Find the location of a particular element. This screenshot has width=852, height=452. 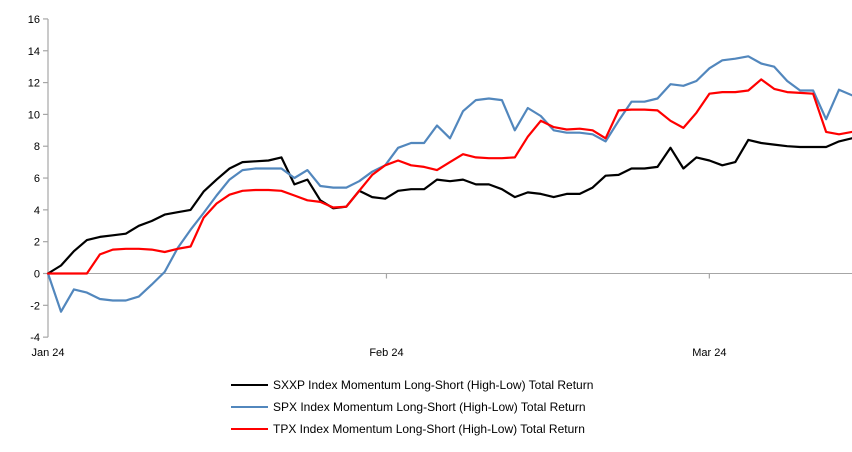

y-tick-label: -4 is located at coordinates (35, 338).